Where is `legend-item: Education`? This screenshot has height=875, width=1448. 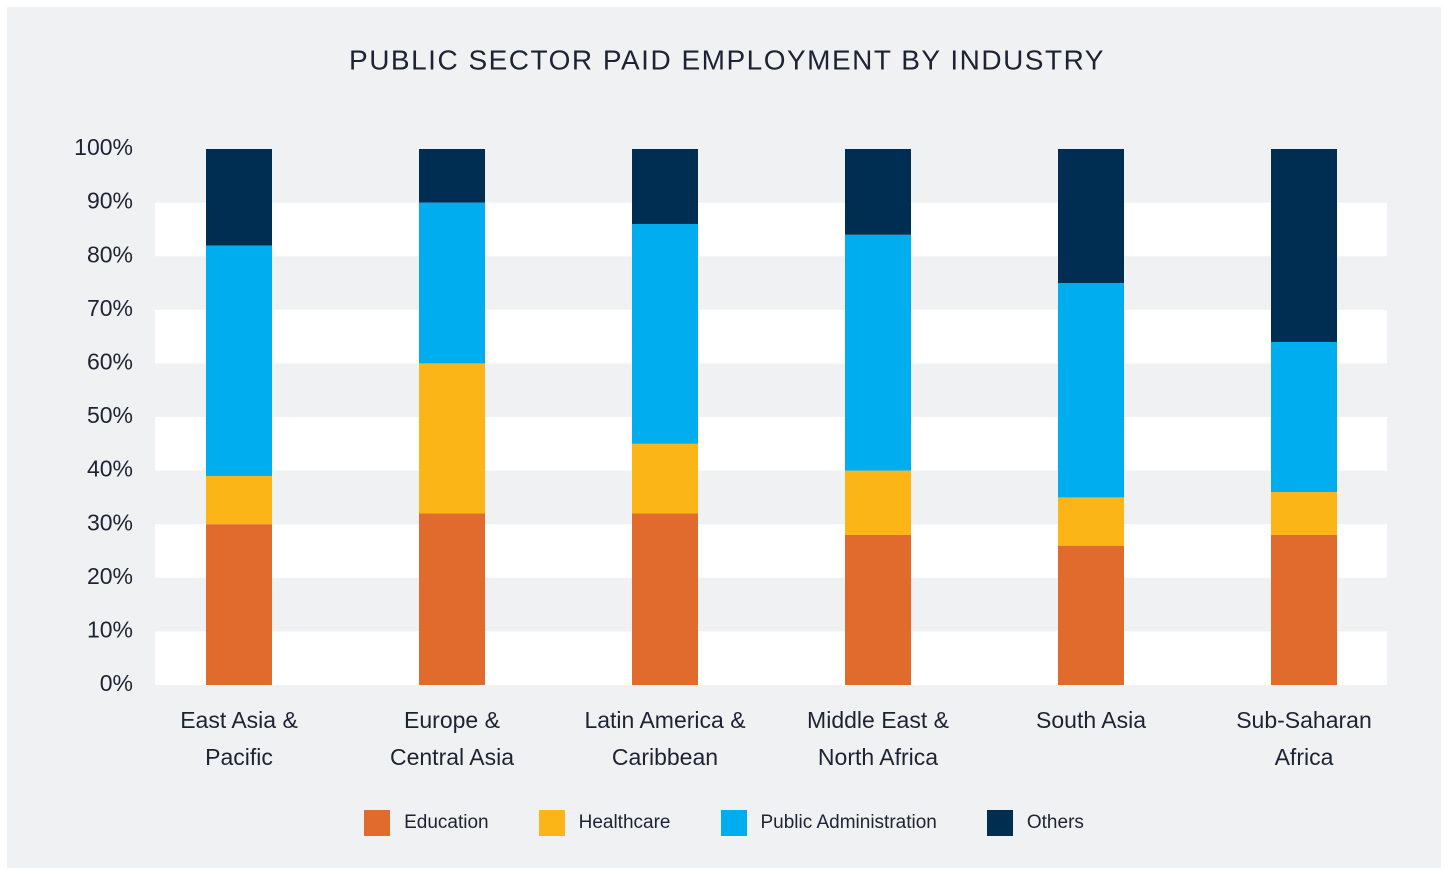
legend-item: Education is located at coordinates (426, 823).